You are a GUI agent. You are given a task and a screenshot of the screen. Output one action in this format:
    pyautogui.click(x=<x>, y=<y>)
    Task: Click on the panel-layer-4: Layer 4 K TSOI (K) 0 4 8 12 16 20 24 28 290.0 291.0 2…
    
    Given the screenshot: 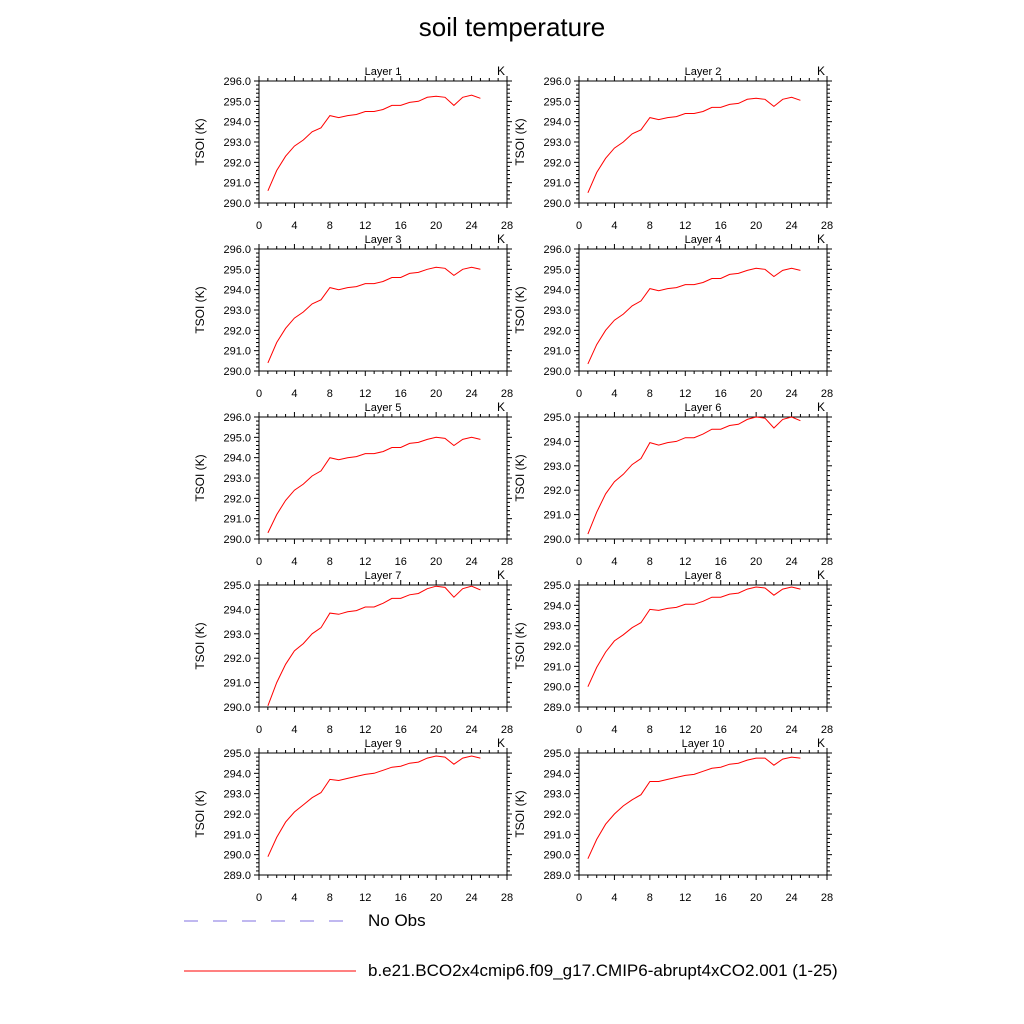 What is the action you would take?
    pyautogui.click(x=673, y=316)
    